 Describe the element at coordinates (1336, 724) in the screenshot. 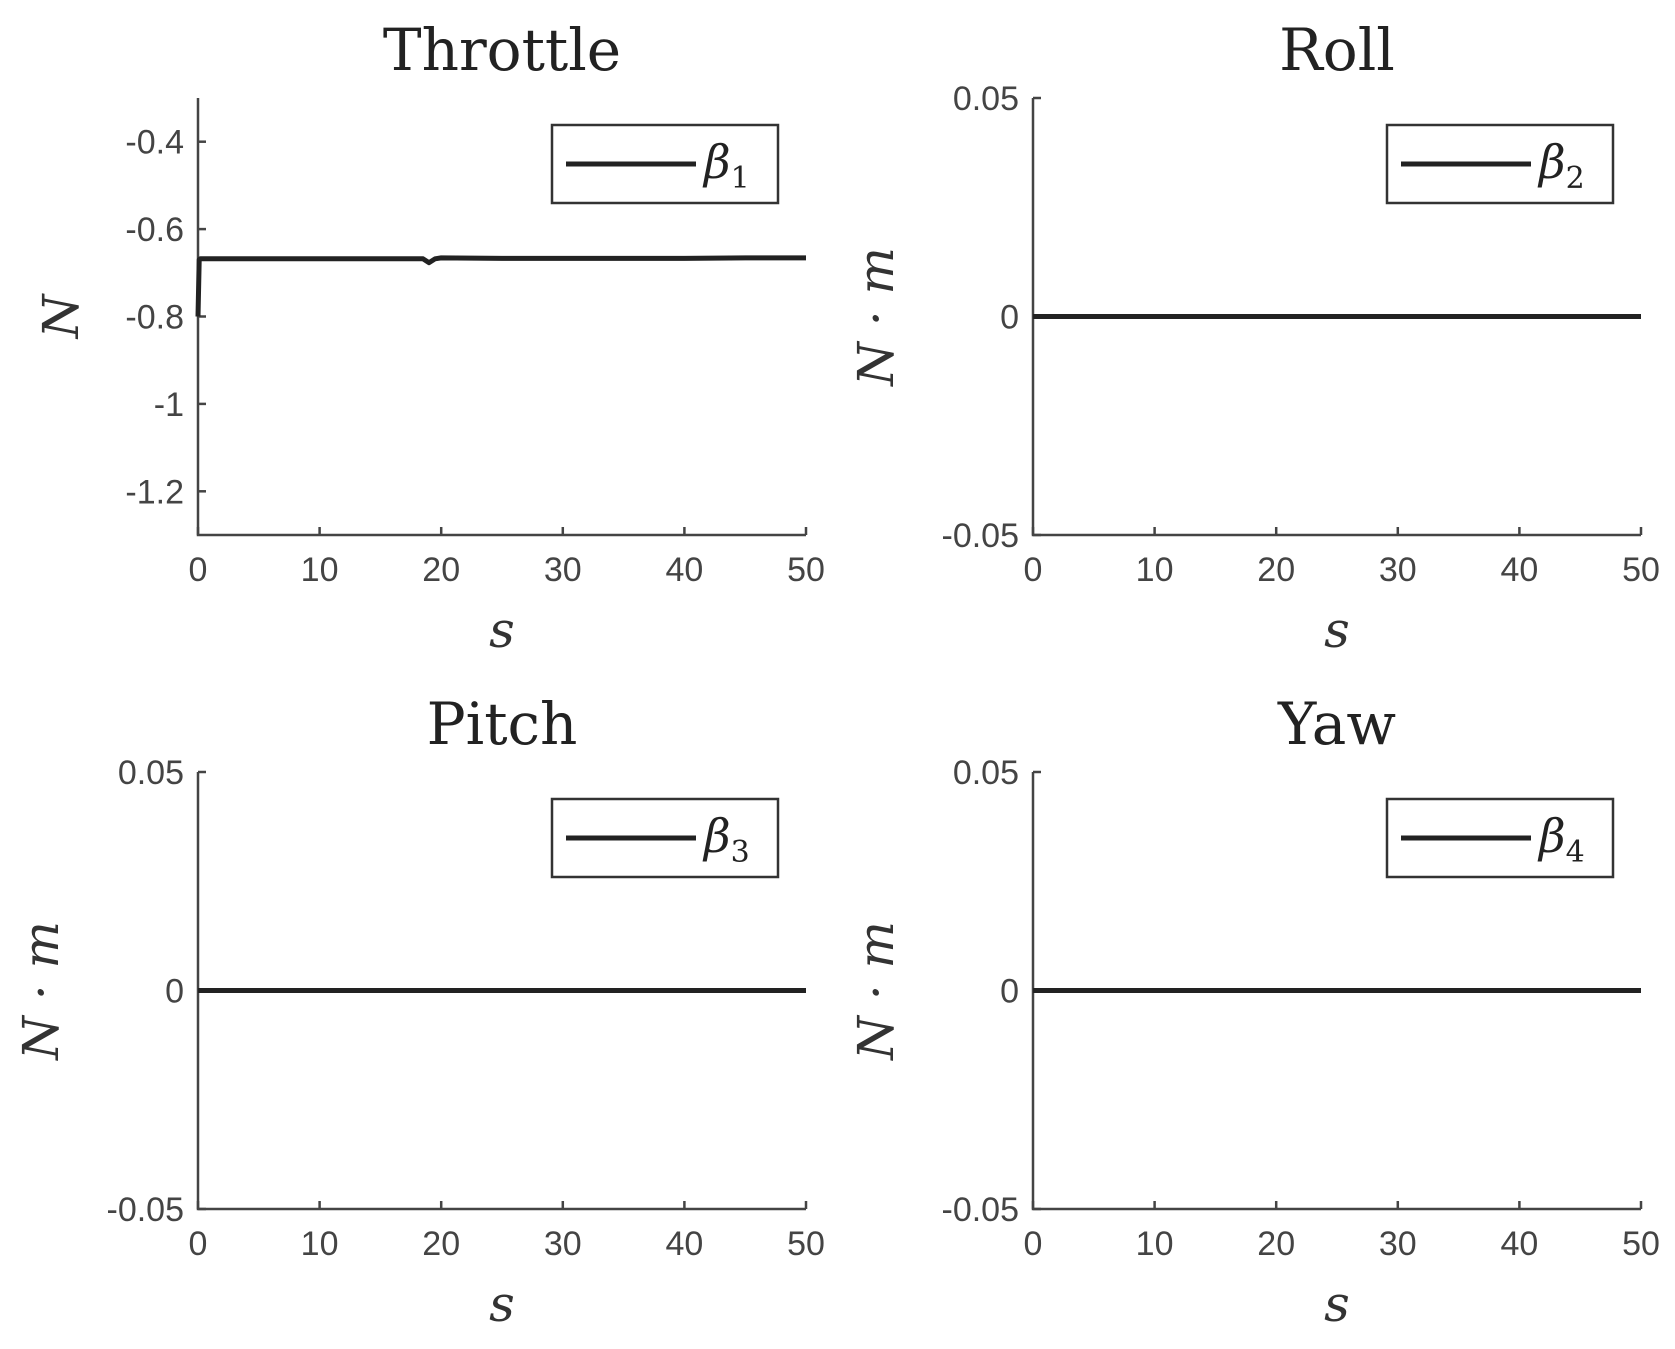

I see `chart-title: Yaw` at that location.